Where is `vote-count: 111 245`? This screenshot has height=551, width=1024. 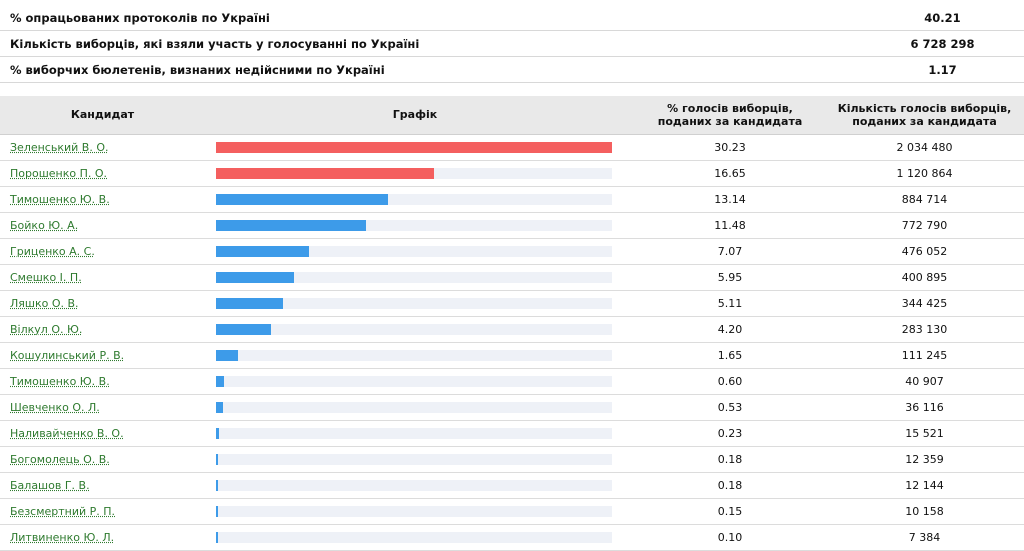 vote-count: 111 245 is located at coordinates (924, 355).